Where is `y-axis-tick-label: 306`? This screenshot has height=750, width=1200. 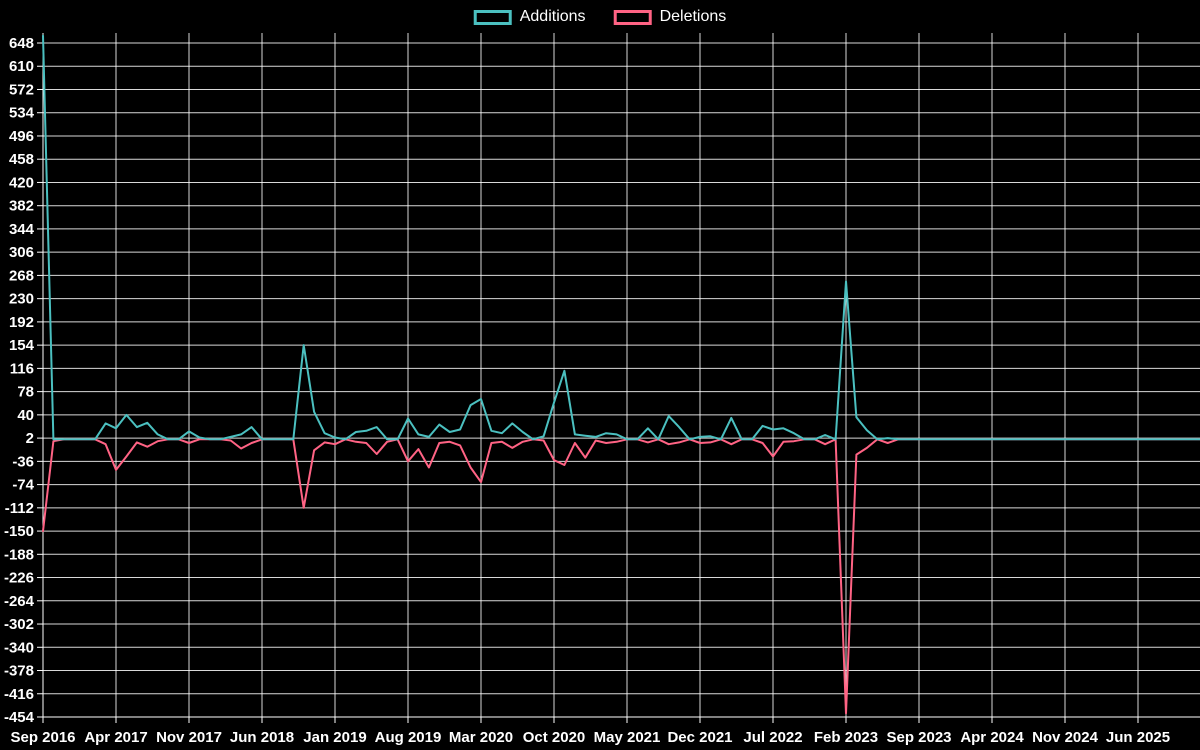
y-axis-tick-label: 306 is located at coordinates (21, 252).